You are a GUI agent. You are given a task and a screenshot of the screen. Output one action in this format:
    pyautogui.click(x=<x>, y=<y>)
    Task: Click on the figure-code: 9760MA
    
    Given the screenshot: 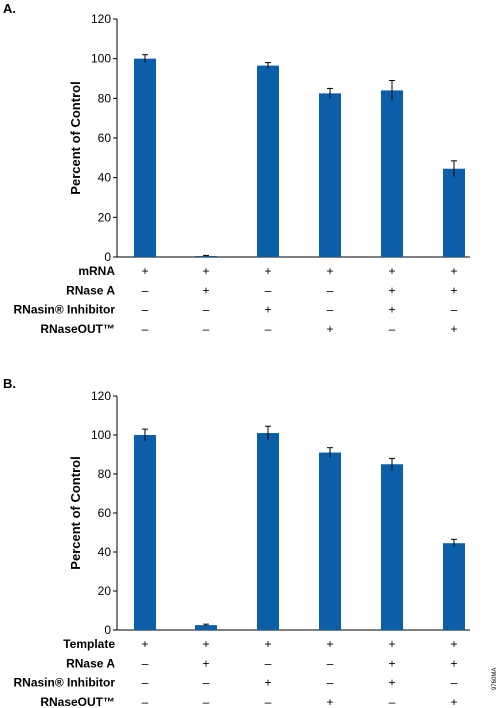 What is the action you would take?
    pyautogui.click(x=495, y=679)
    